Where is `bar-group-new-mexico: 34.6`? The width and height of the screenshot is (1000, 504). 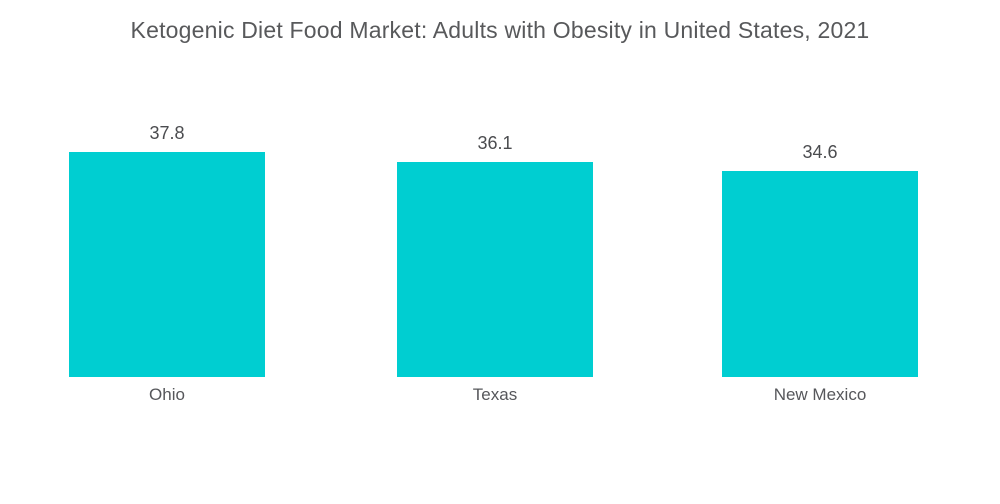 bar-group-new-mexico: 34.6 is located at coordinates (820, 259).